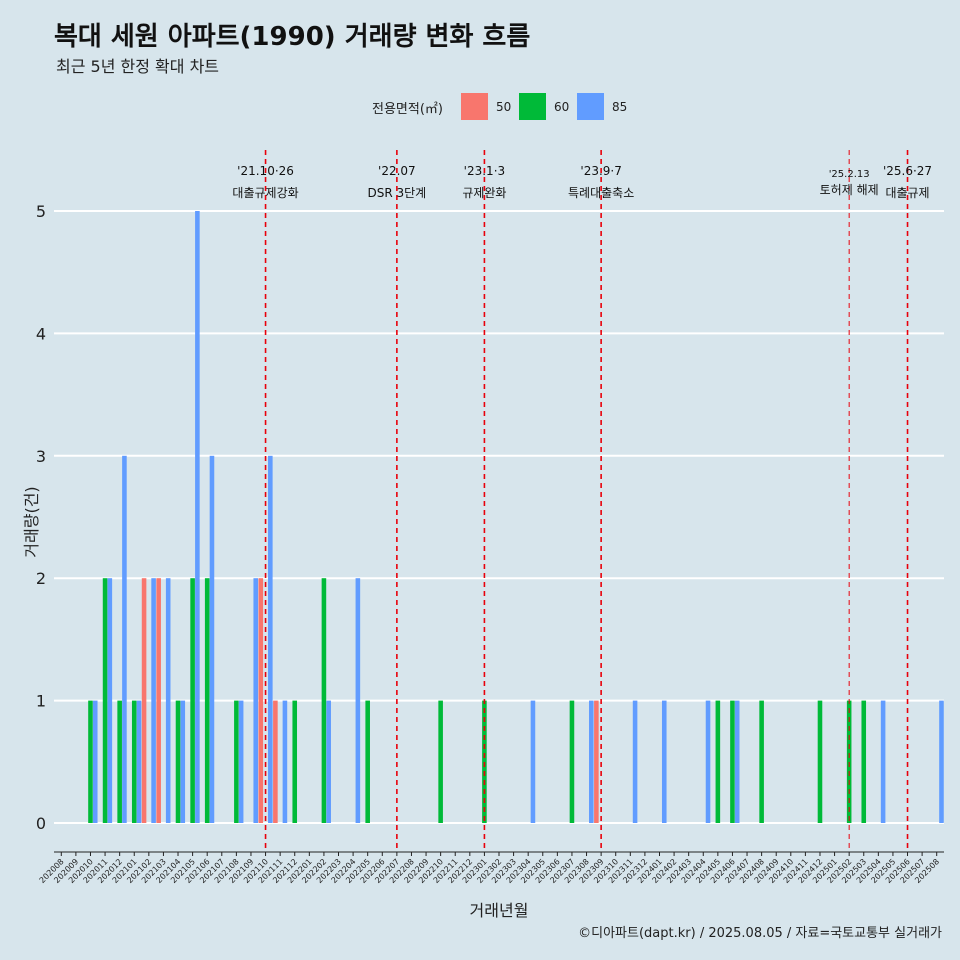 The width and height of the screenshot is (960, 960). I want to click on y-tick-label: 4, so click(41, 333).